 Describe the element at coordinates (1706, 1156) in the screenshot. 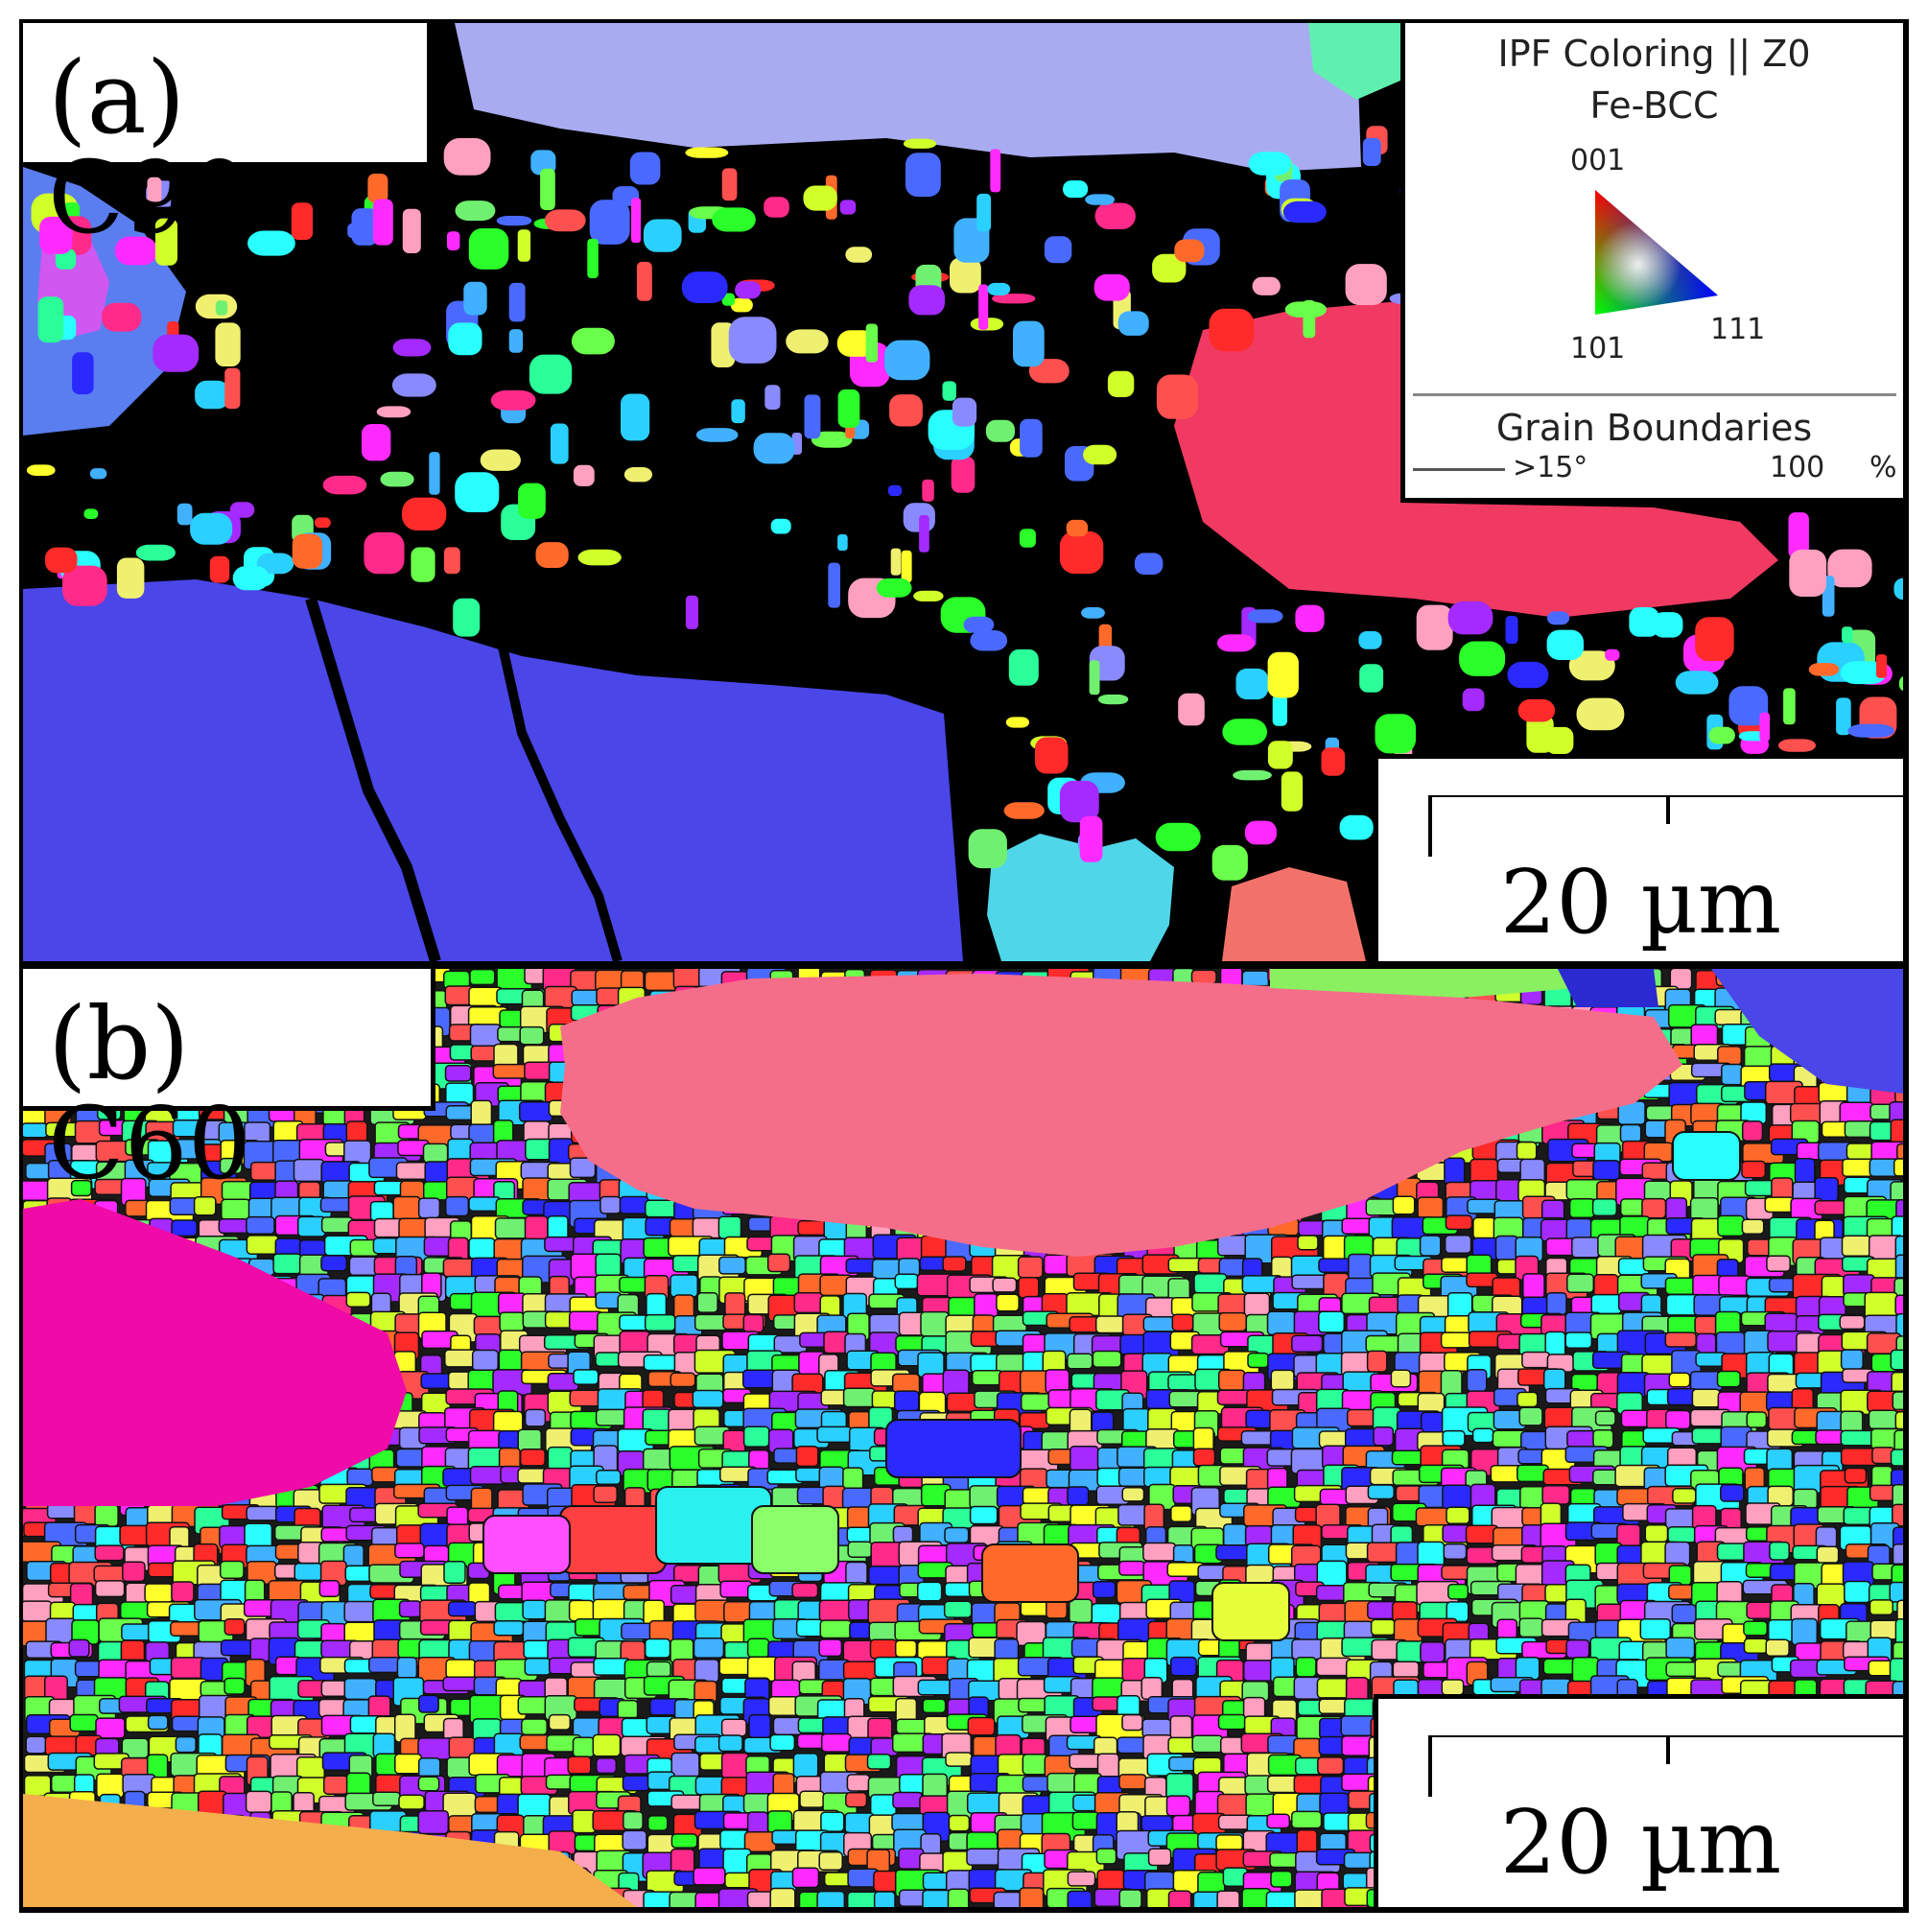

I see `grain-large` at that location.